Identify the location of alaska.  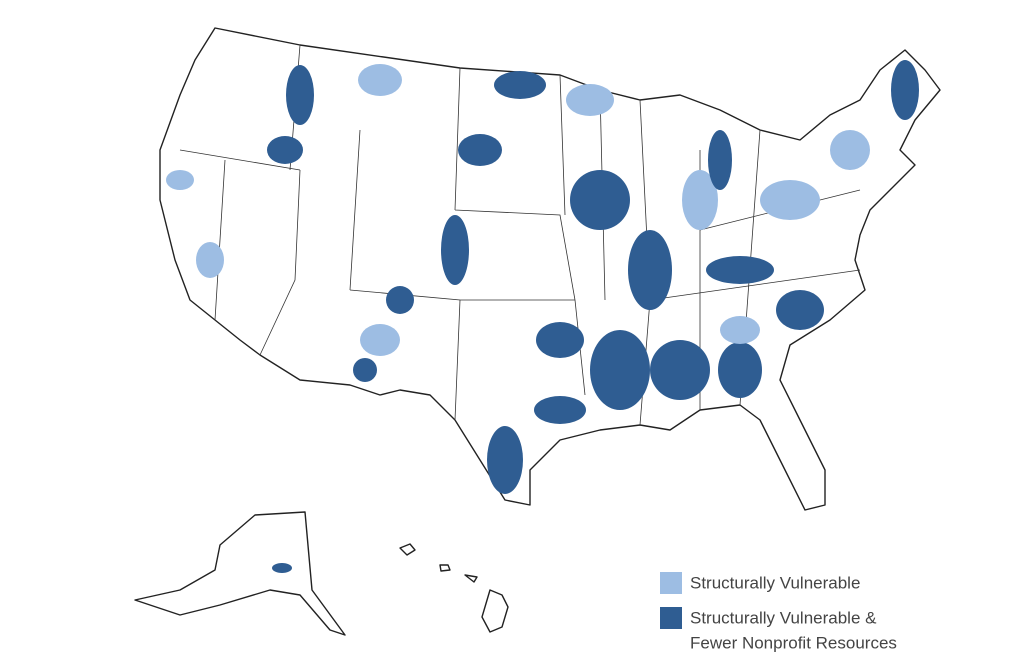
(240, 573).